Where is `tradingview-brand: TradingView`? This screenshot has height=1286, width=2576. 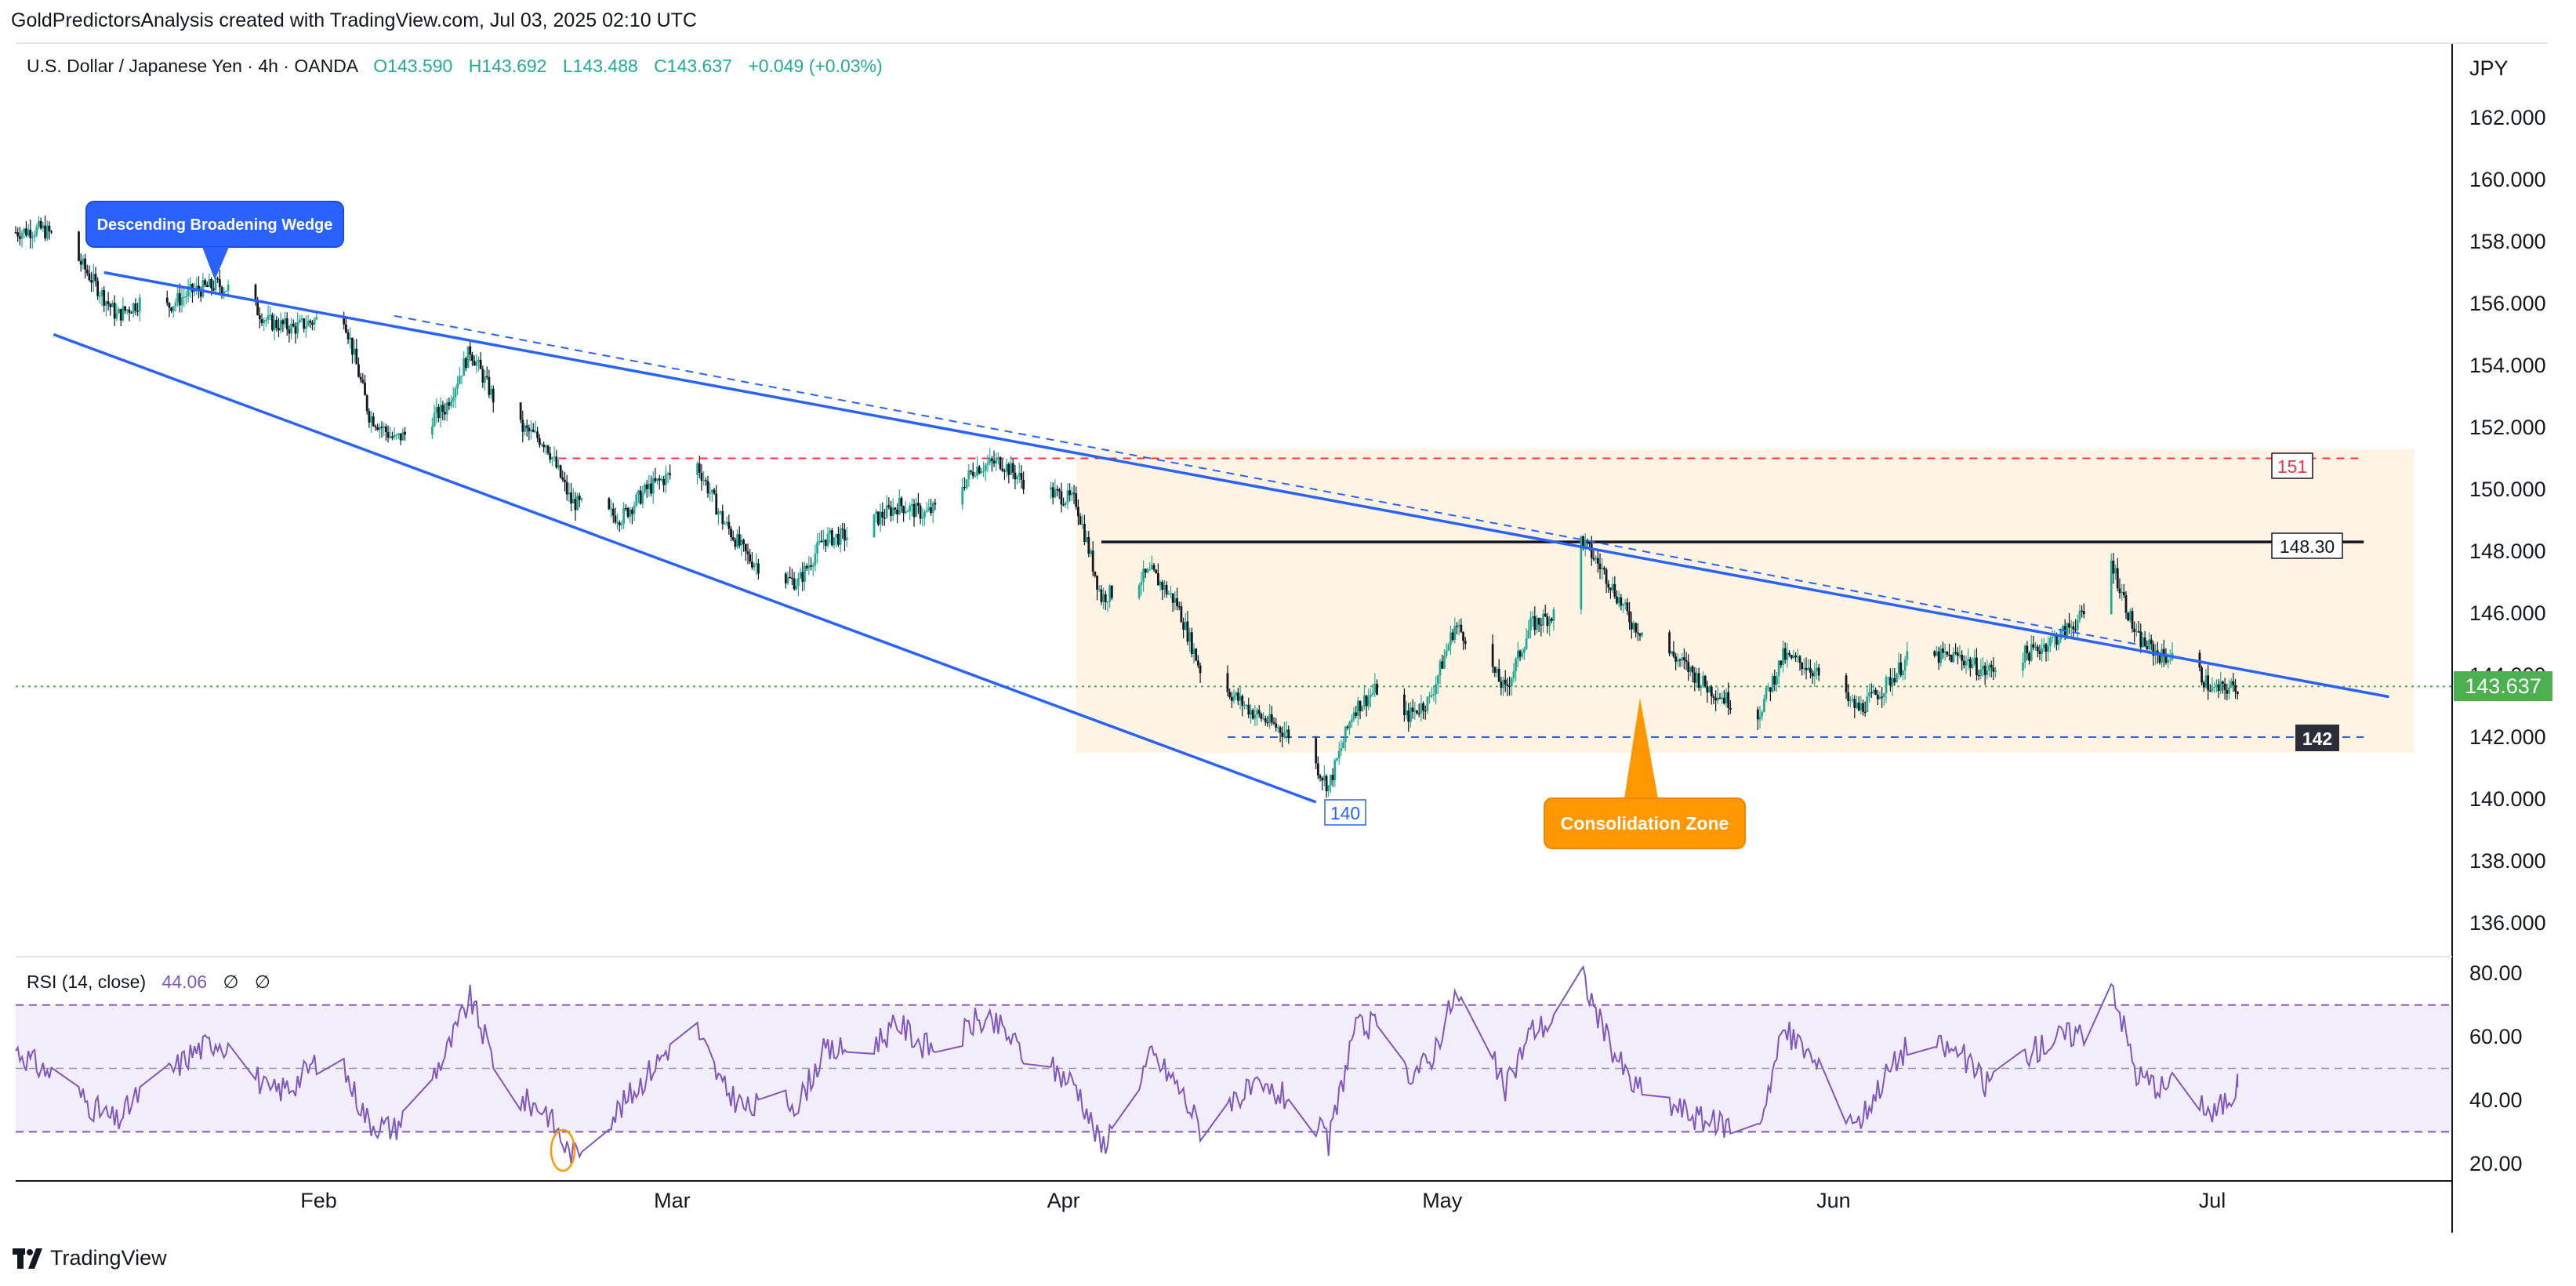 tradingview-brand: TradingView is located at coordinates (109, 1258).